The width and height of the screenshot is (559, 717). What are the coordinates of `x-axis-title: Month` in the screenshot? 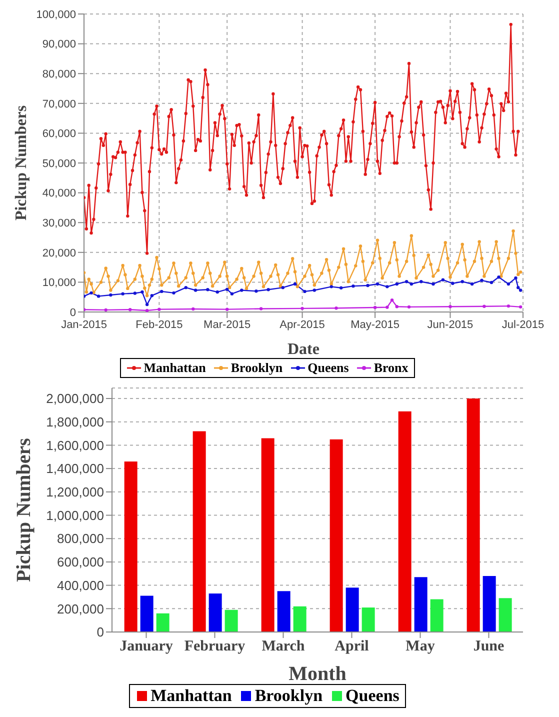 It's located at (317, 674).